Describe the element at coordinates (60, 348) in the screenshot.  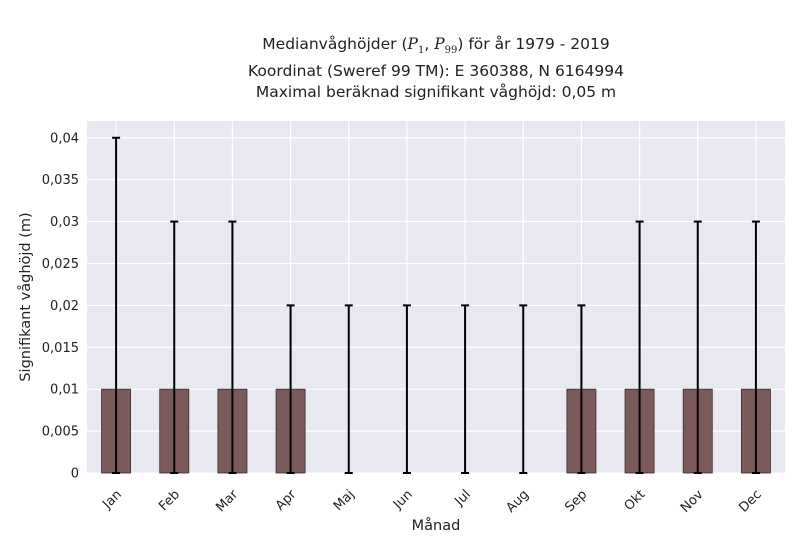
I see `y-tick-label: 0,015` at that location.